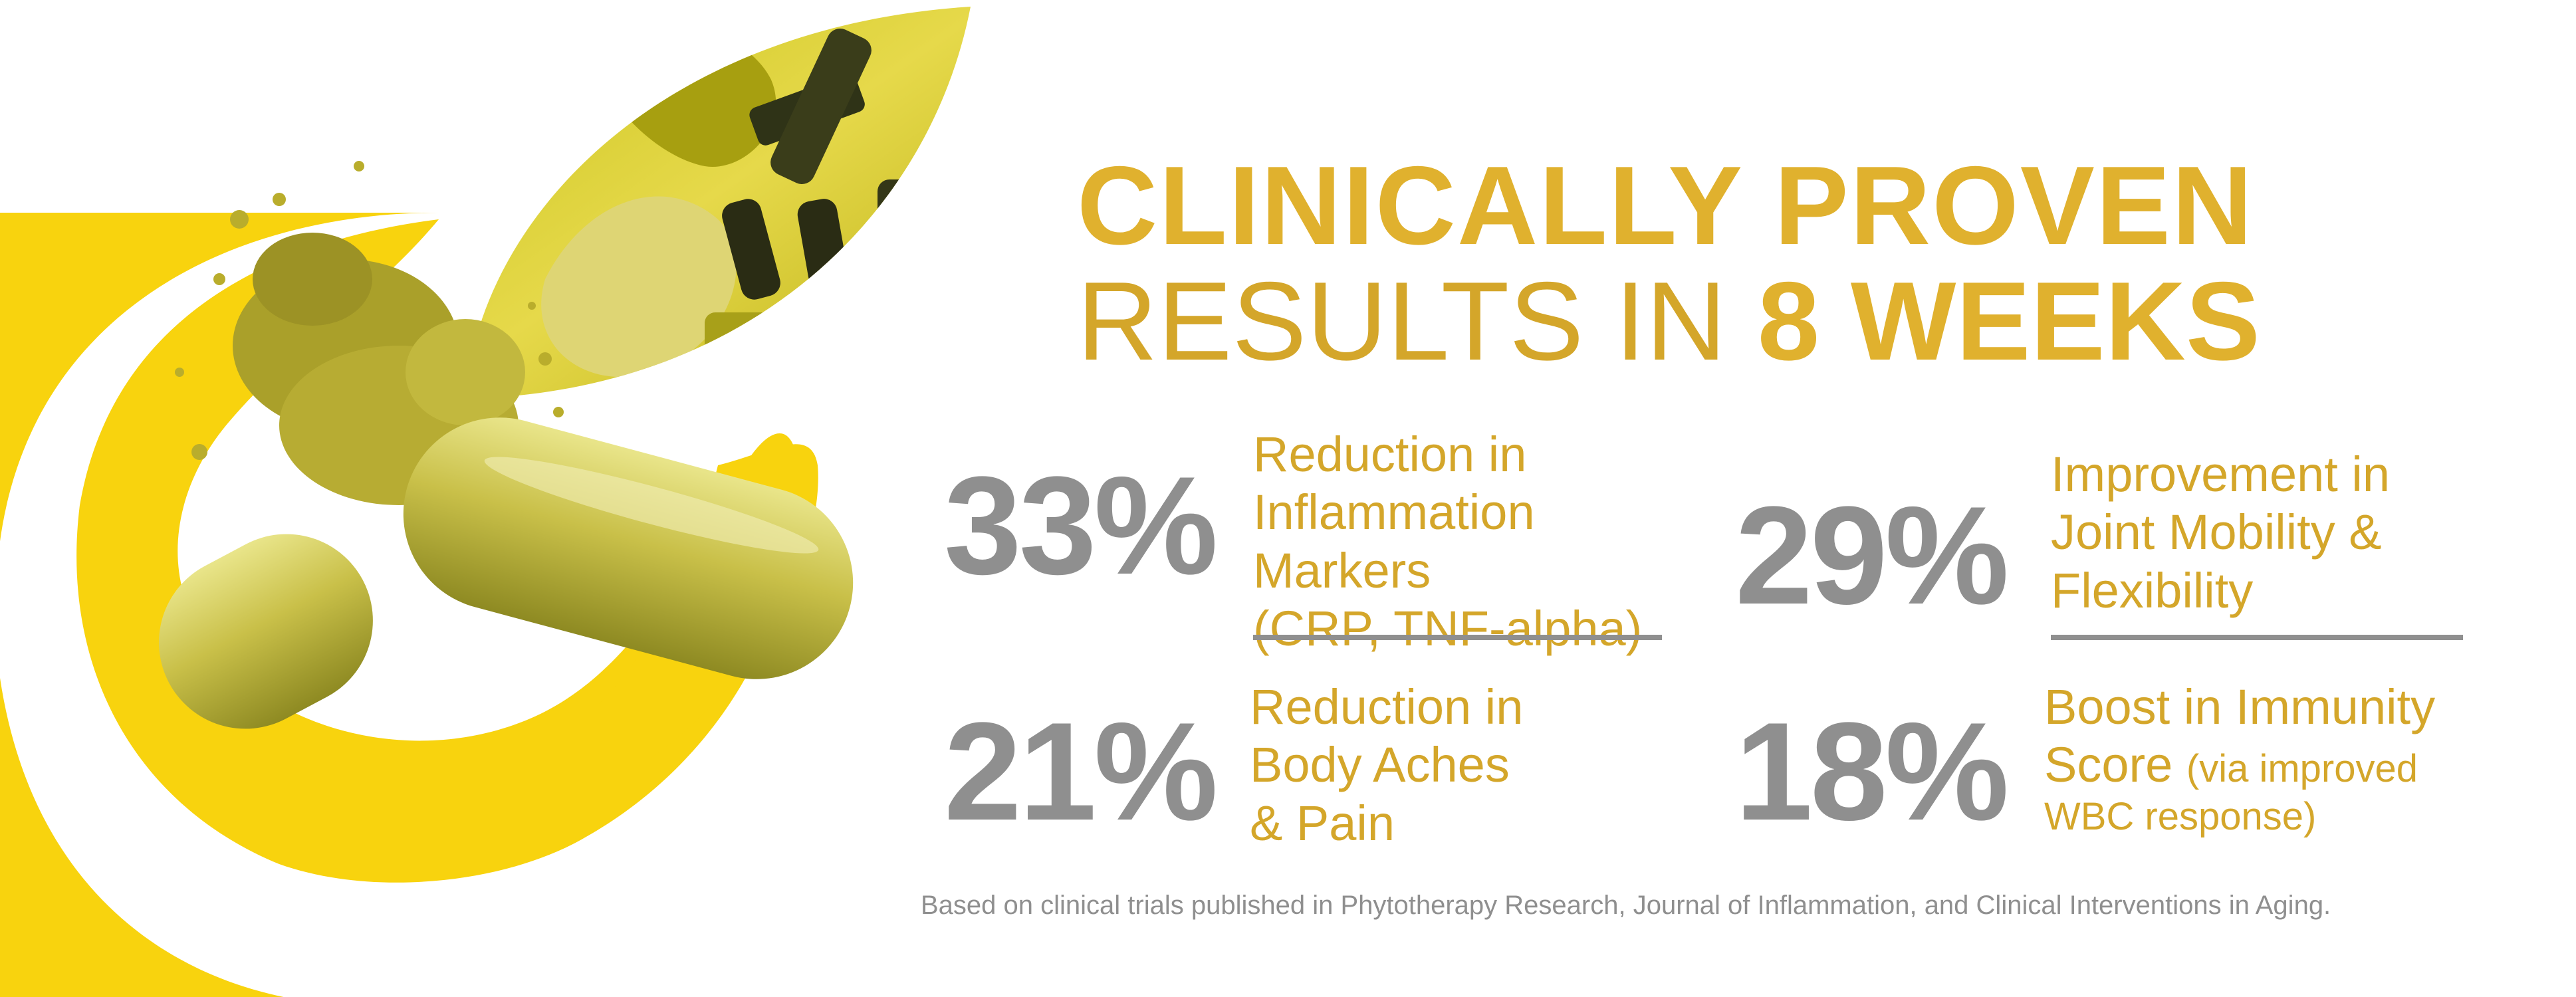 The height and width of the screenshot is (997, 2576). Describe the element at coordinates (1457, 637) in the screenshot. I see `divider-left` at that location.